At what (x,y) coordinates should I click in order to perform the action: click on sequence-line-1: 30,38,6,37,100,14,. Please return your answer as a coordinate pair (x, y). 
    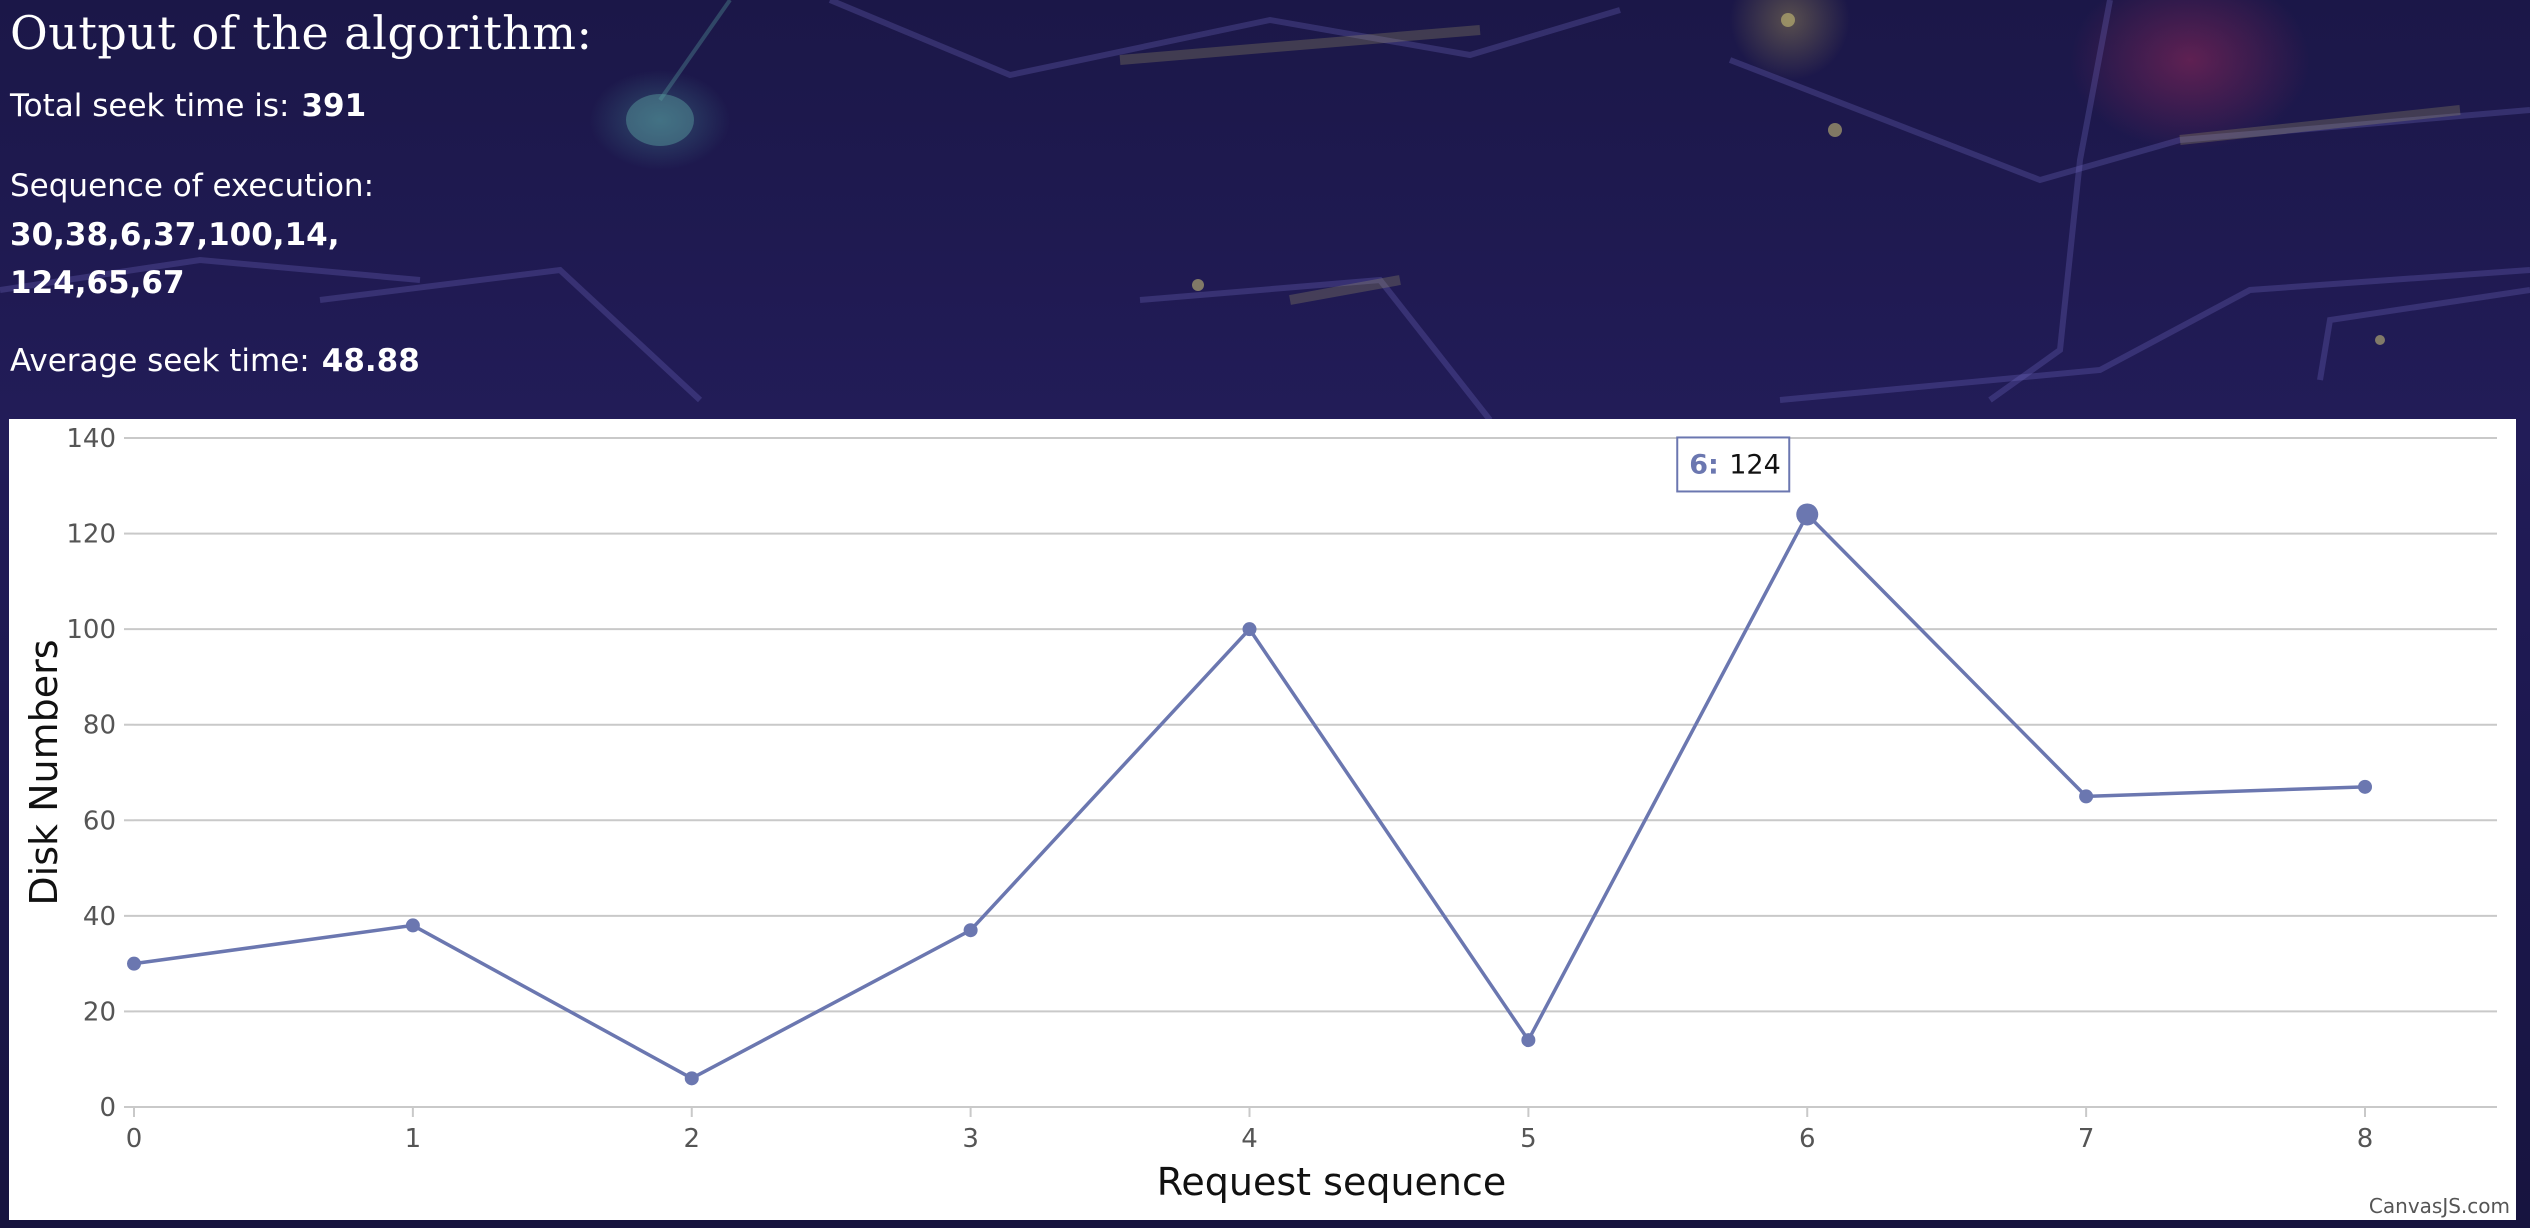
    Looking at the image, I should click on (175, 235).